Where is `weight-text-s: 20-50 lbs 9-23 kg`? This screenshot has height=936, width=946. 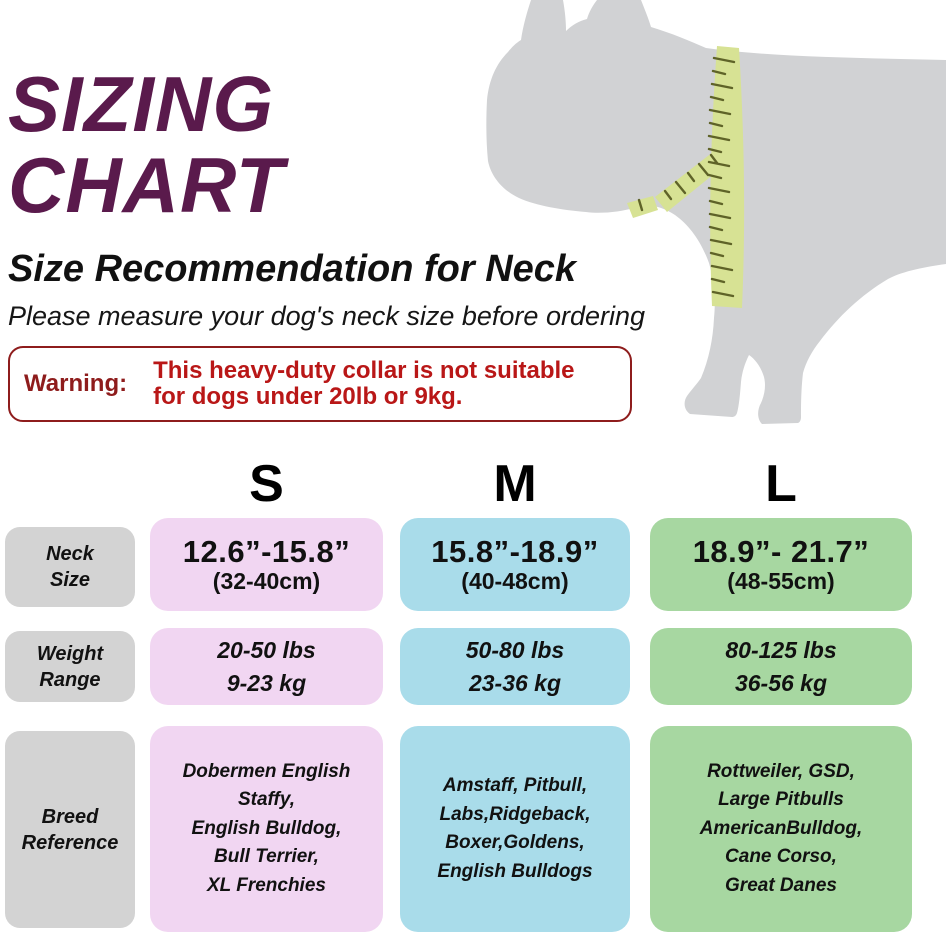
weight-text-s: 20-50 lbs 9-23 kg is located at coordinates (266, 666).